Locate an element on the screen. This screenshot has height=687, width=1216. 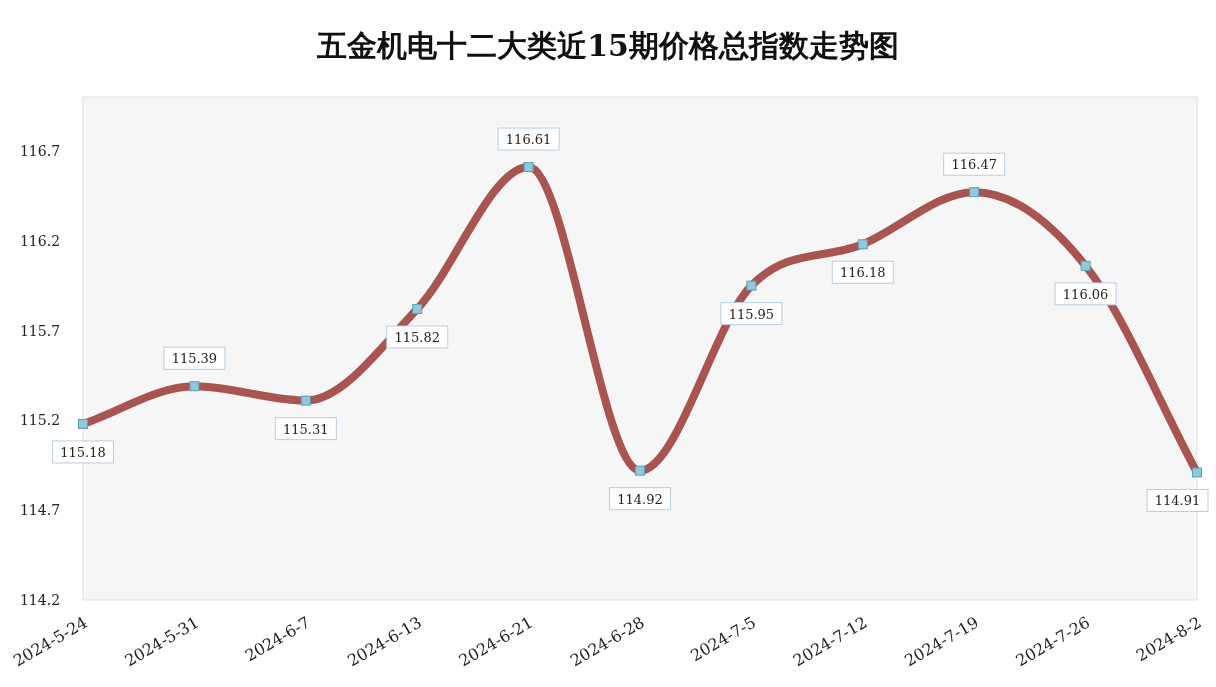
y-tick-label: 116.2 is located at coordinates (40, 240).